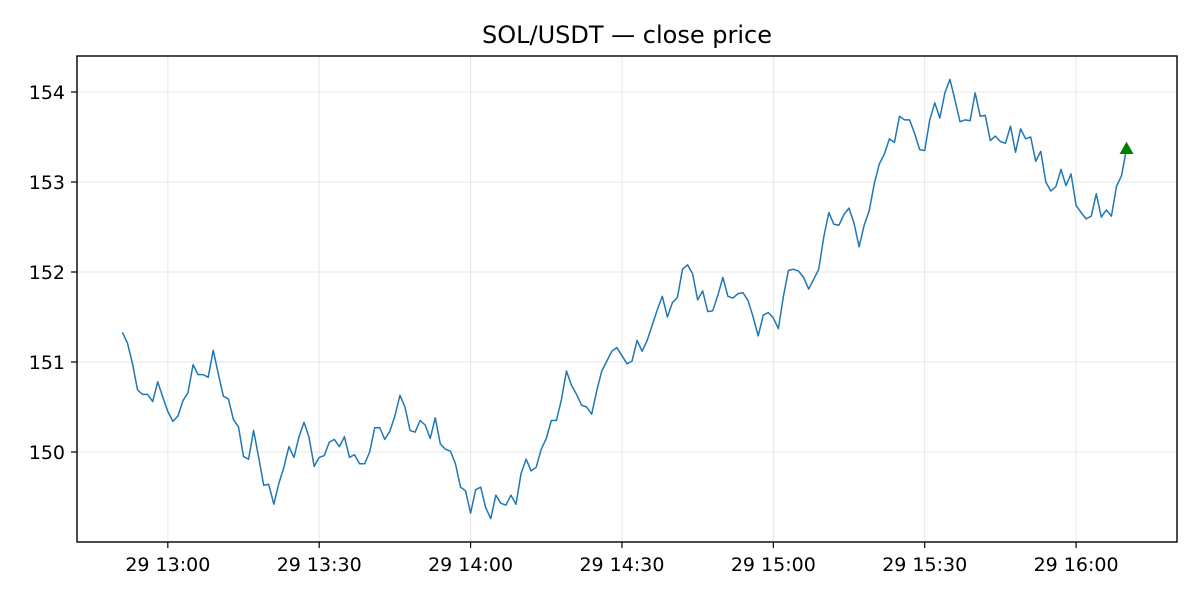 The image size is (1200, 600). Describe the element at coordinates (47, 93) in the screenshot. I see `y-tick-label: 154` at that location.